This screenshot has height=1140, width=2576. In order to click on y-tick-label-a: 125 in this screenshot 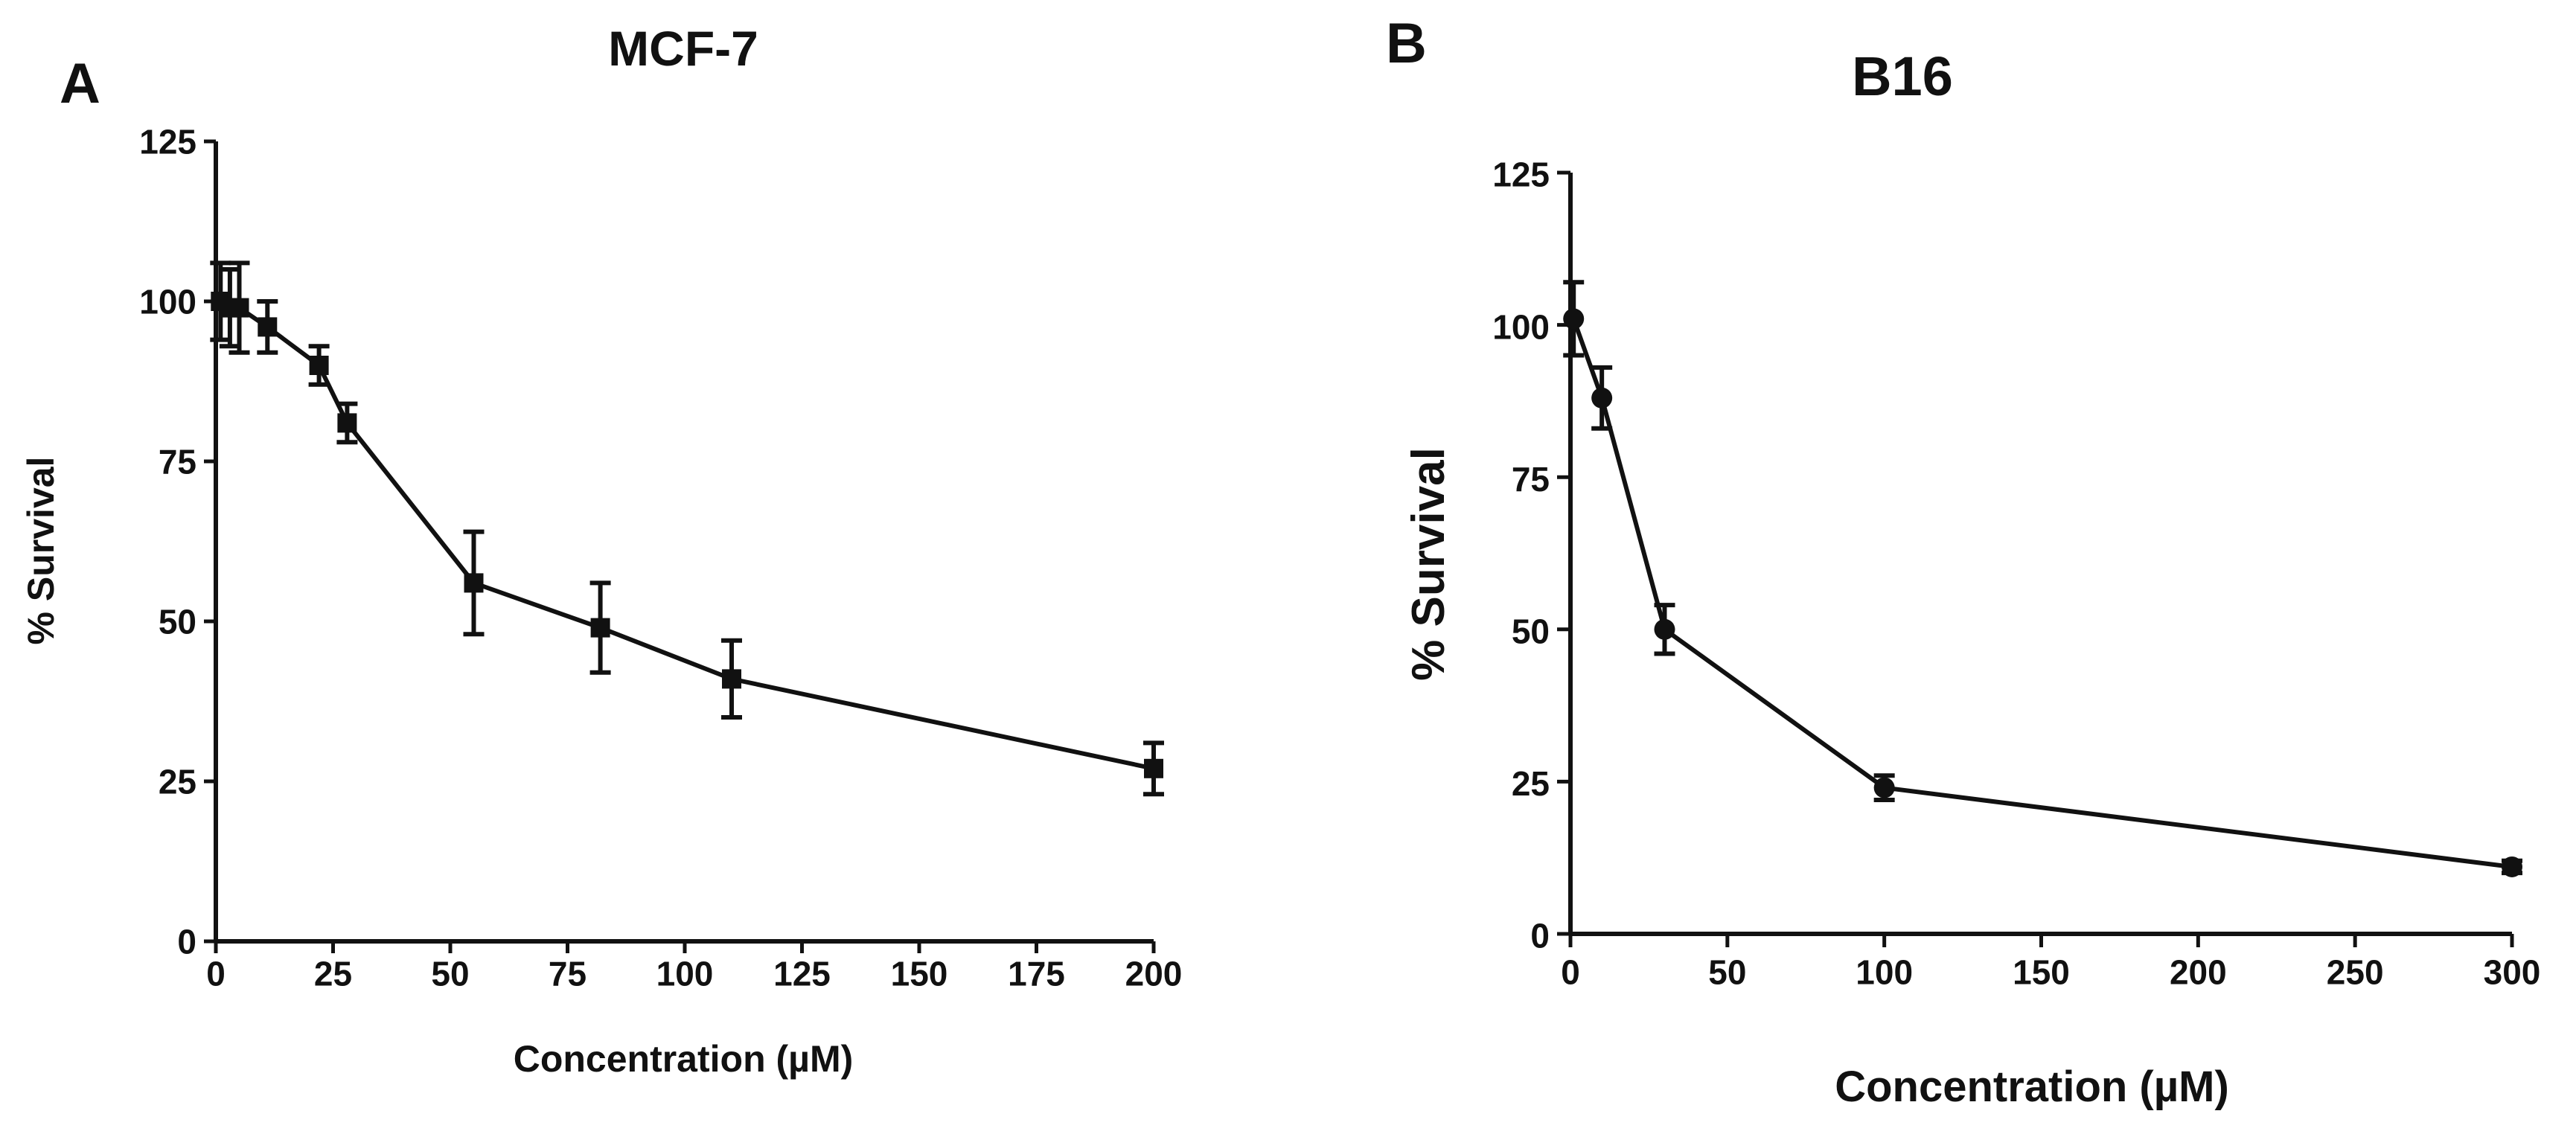, I will do `click(168, 142)`.